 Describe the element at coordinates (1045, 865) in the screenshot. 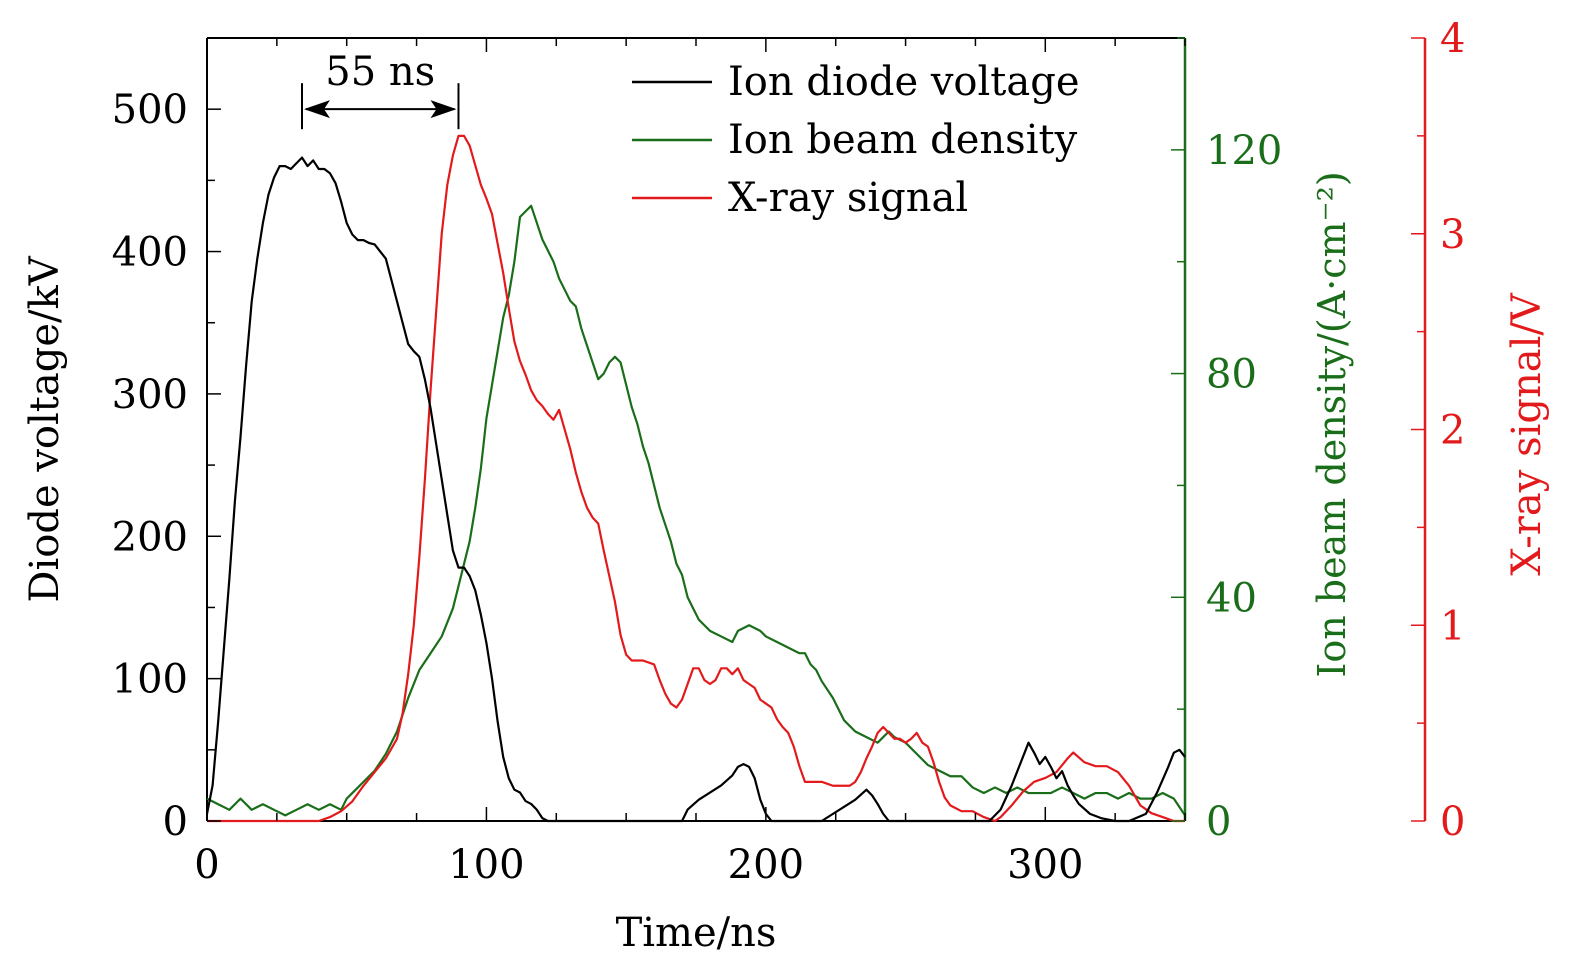

I see `x-tick-label: 300` at that location.